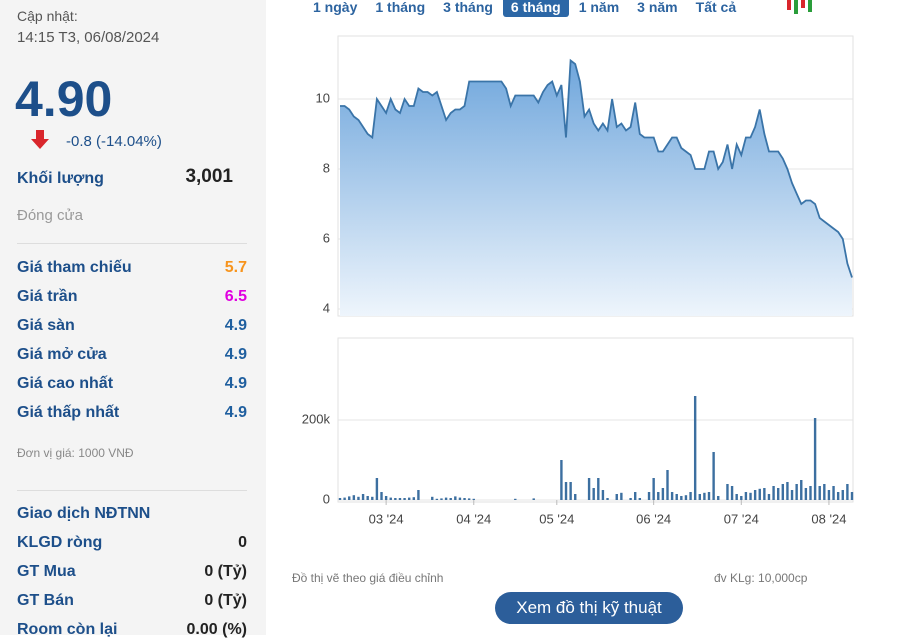 Image resolution: width=901 pixels, height=639 pixels. I want to click on range-button: Tất cả, so click(716, 7).